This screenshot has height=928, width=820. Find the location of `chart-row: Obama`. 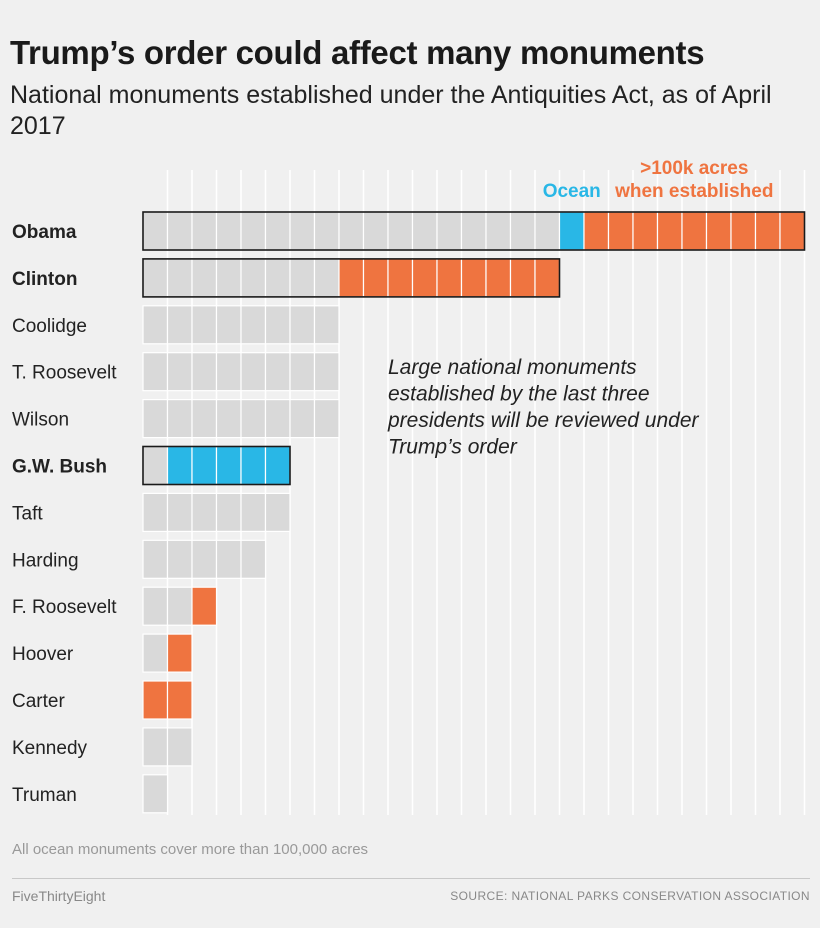

chart-row: Obama is located at coordinates (409, 231).